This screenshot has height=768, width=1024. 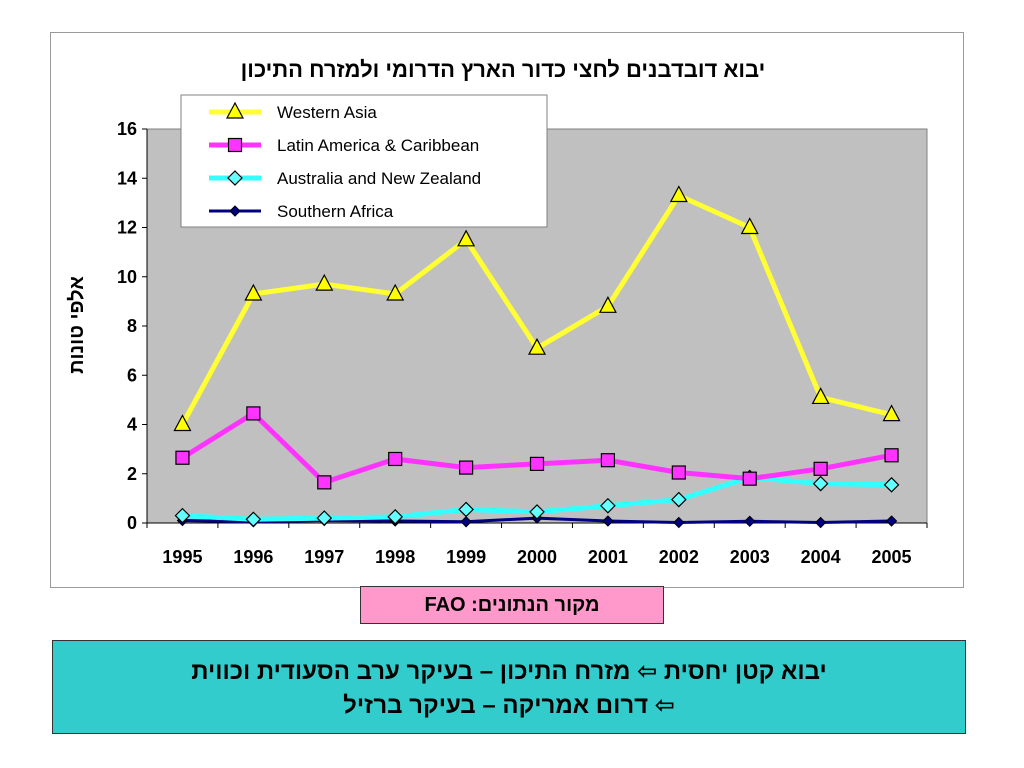 I want to click on legend-item-latin-america-caribbean: Latin America & Caribbean, so click(x=344, y=145).